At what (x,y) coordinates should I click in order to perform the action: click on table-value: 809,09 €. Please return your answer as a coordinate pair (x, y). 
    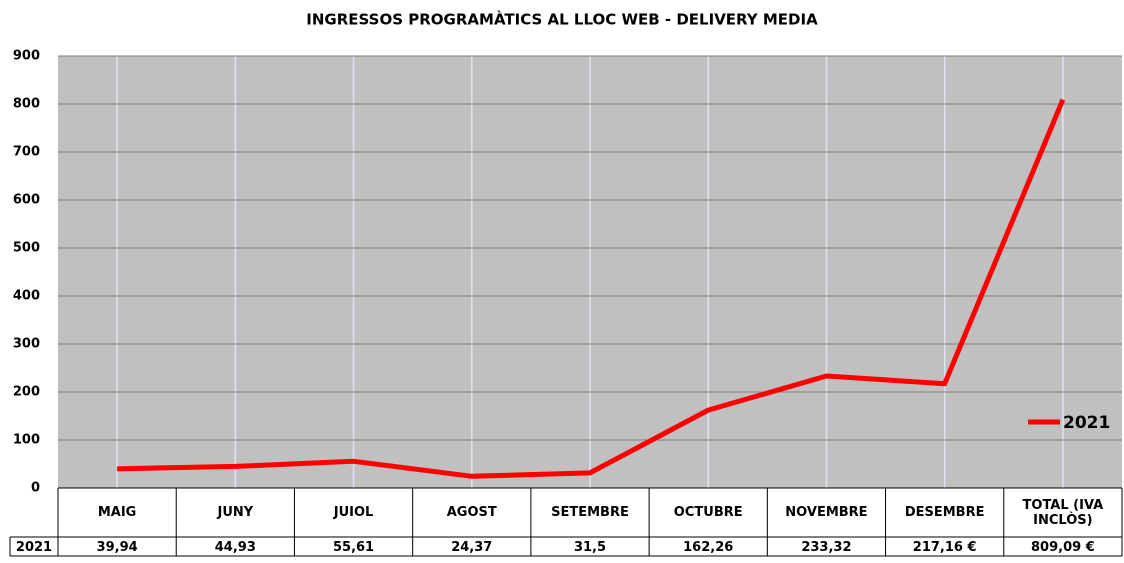
    Looking at the image, I should click on (1063, 547).